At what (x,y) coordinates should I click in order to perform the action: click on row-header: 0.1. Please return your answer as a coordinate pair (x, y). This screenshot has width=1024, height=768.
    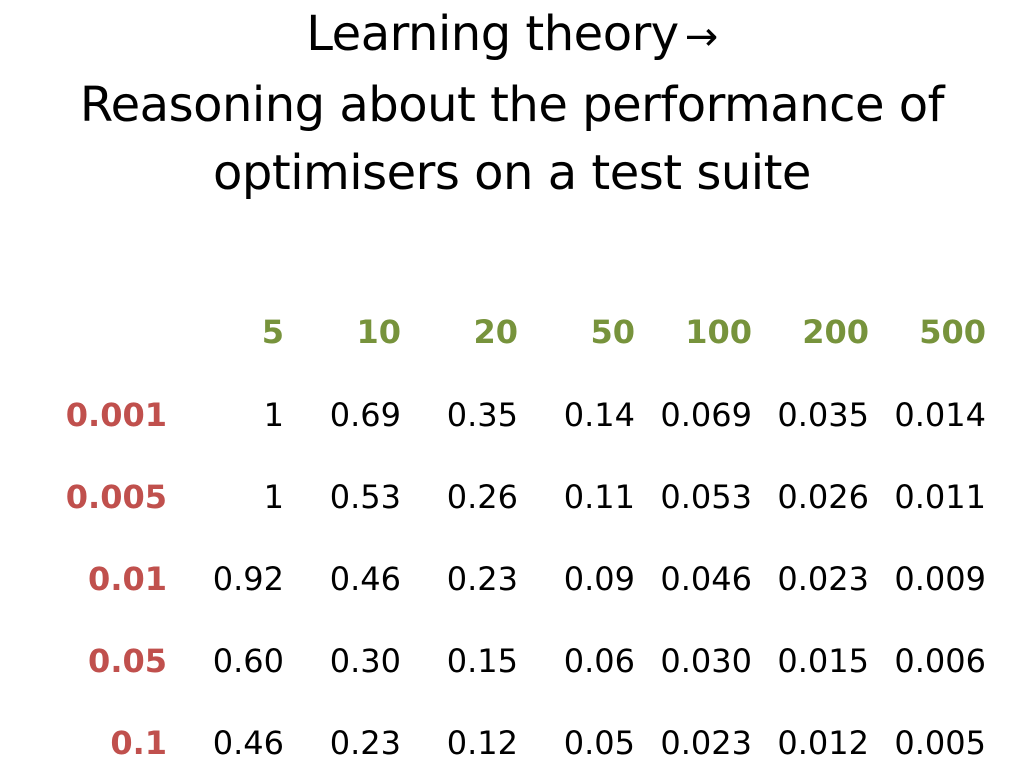
    Looking at the image, I should click on (138, 743).